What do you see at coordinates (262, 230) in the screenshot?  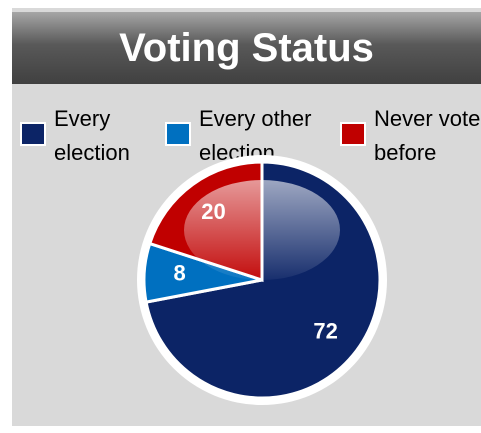 I see `gloss` at bounding box center [262, 230].